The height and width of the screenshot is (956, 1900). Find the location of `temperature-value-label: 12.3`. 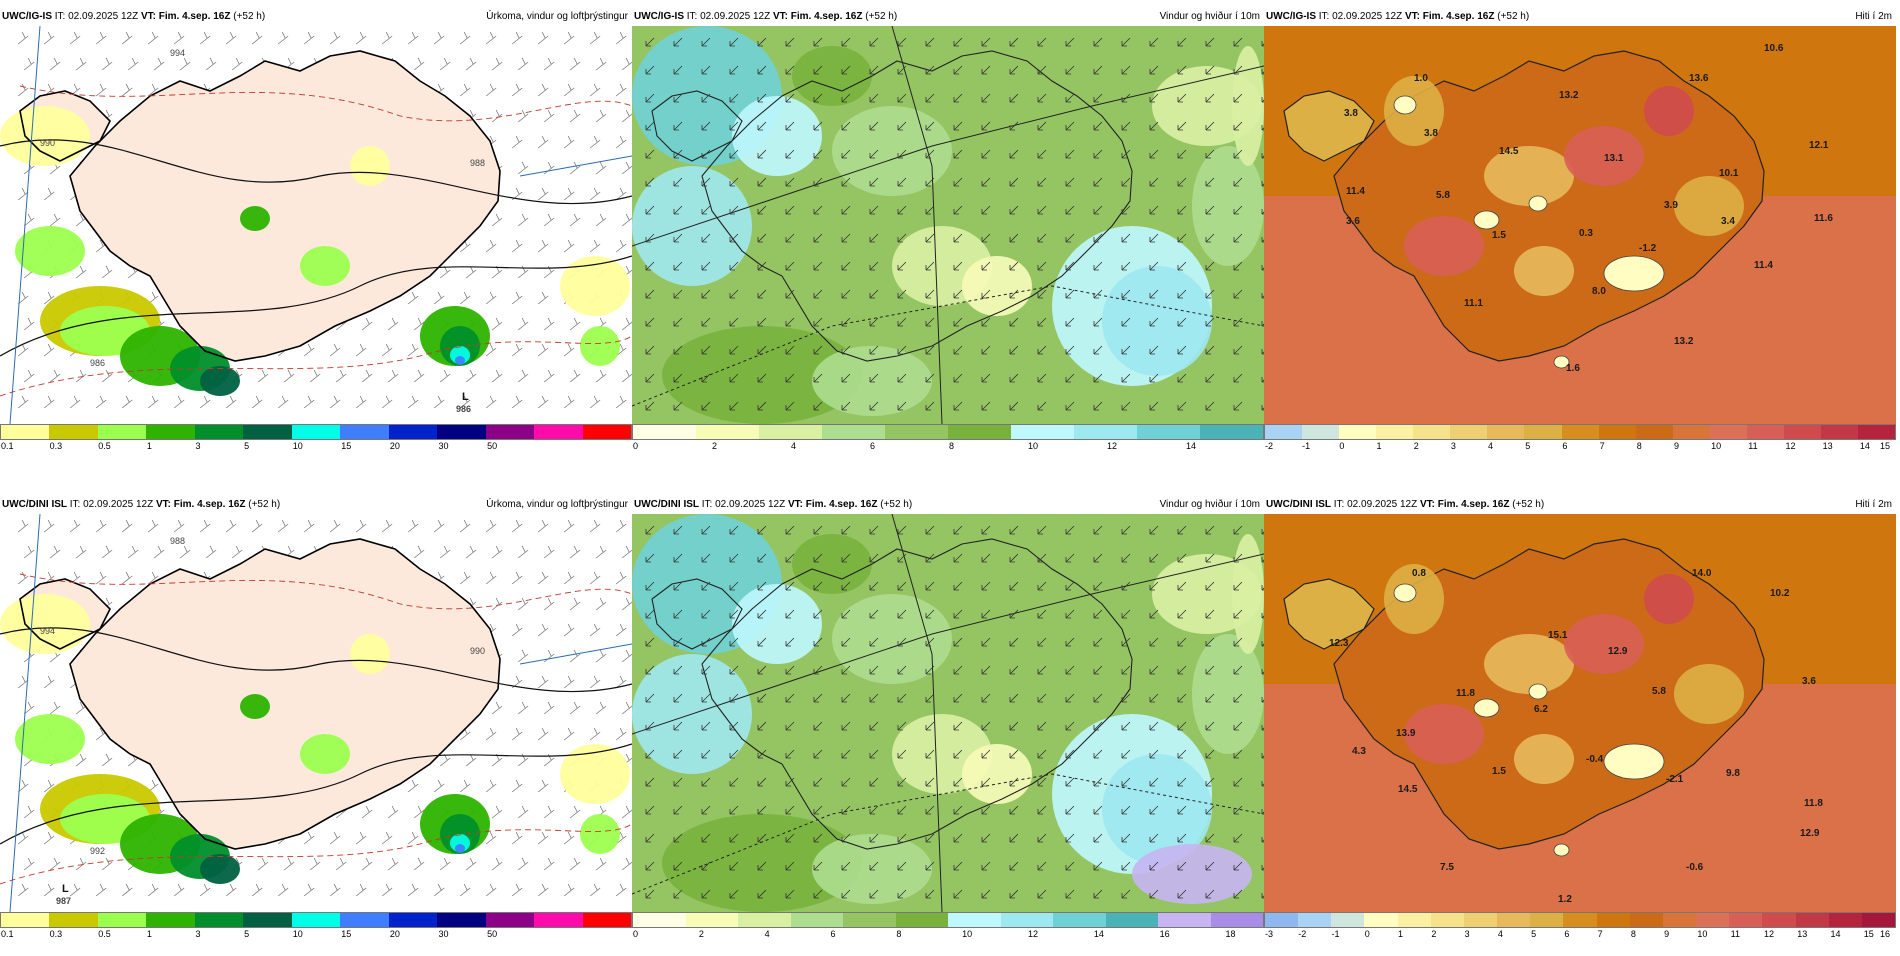

temperature-value-label: 12.3 is located at coordinates (1339, 643).